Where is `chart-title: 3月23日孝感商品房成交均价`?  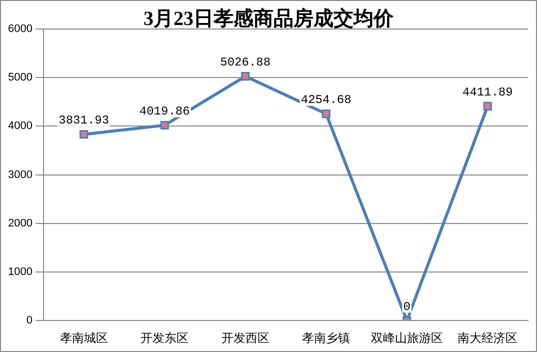 chart-title: 3月23日孝感商品房成交均价 is located at coordinates (269, 19).